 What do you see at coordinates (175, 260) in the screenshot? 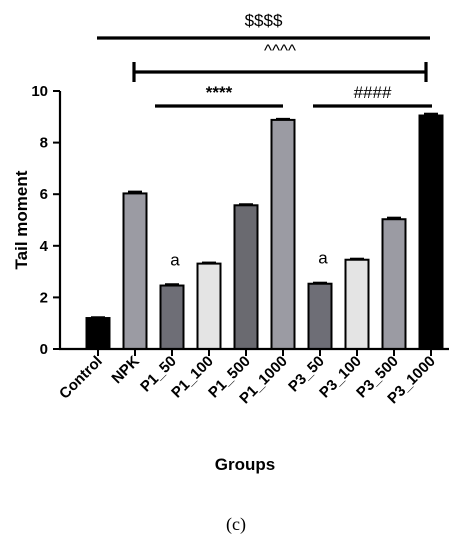
I see `annotation-a-1: a` at bounding box center [175, 260].